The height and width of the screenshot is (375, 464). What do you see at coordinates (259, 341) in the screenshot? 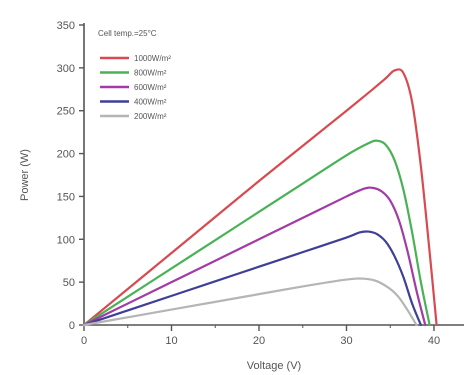
I see `x-tick-label: 20` at bounding box center [259, 341].